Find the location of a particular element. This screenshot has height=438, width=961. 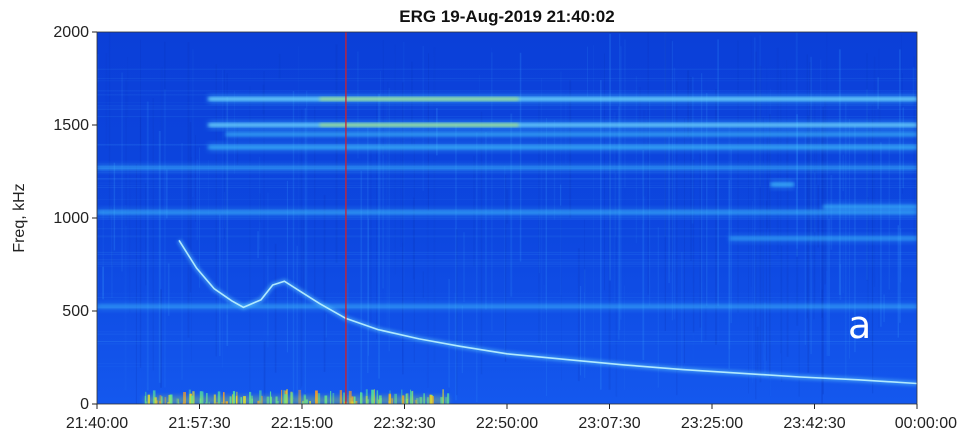

y-axis: 0 500 1000 1500 2000 is located at coordinates (75, 218).